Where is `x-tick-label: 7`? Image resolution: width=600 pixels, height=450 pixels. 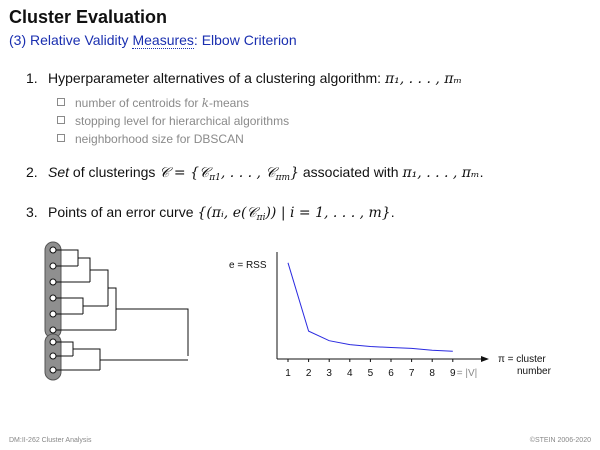
x-tick-label: 7 is located at coordinates (412, 373).